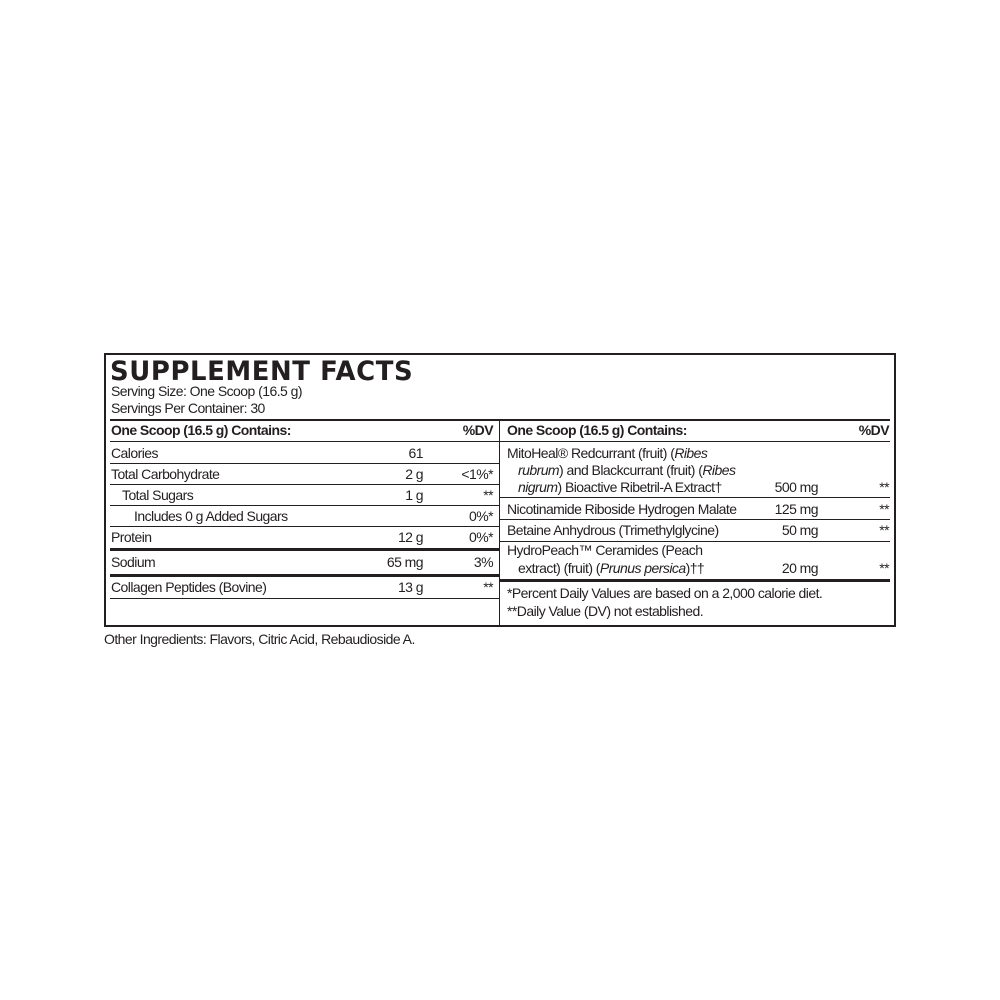  What do you see at coordinates (158, 495) in the screenshot?
I see `row-sugars-name: Total Sugars` at bounding box center [158, 495].